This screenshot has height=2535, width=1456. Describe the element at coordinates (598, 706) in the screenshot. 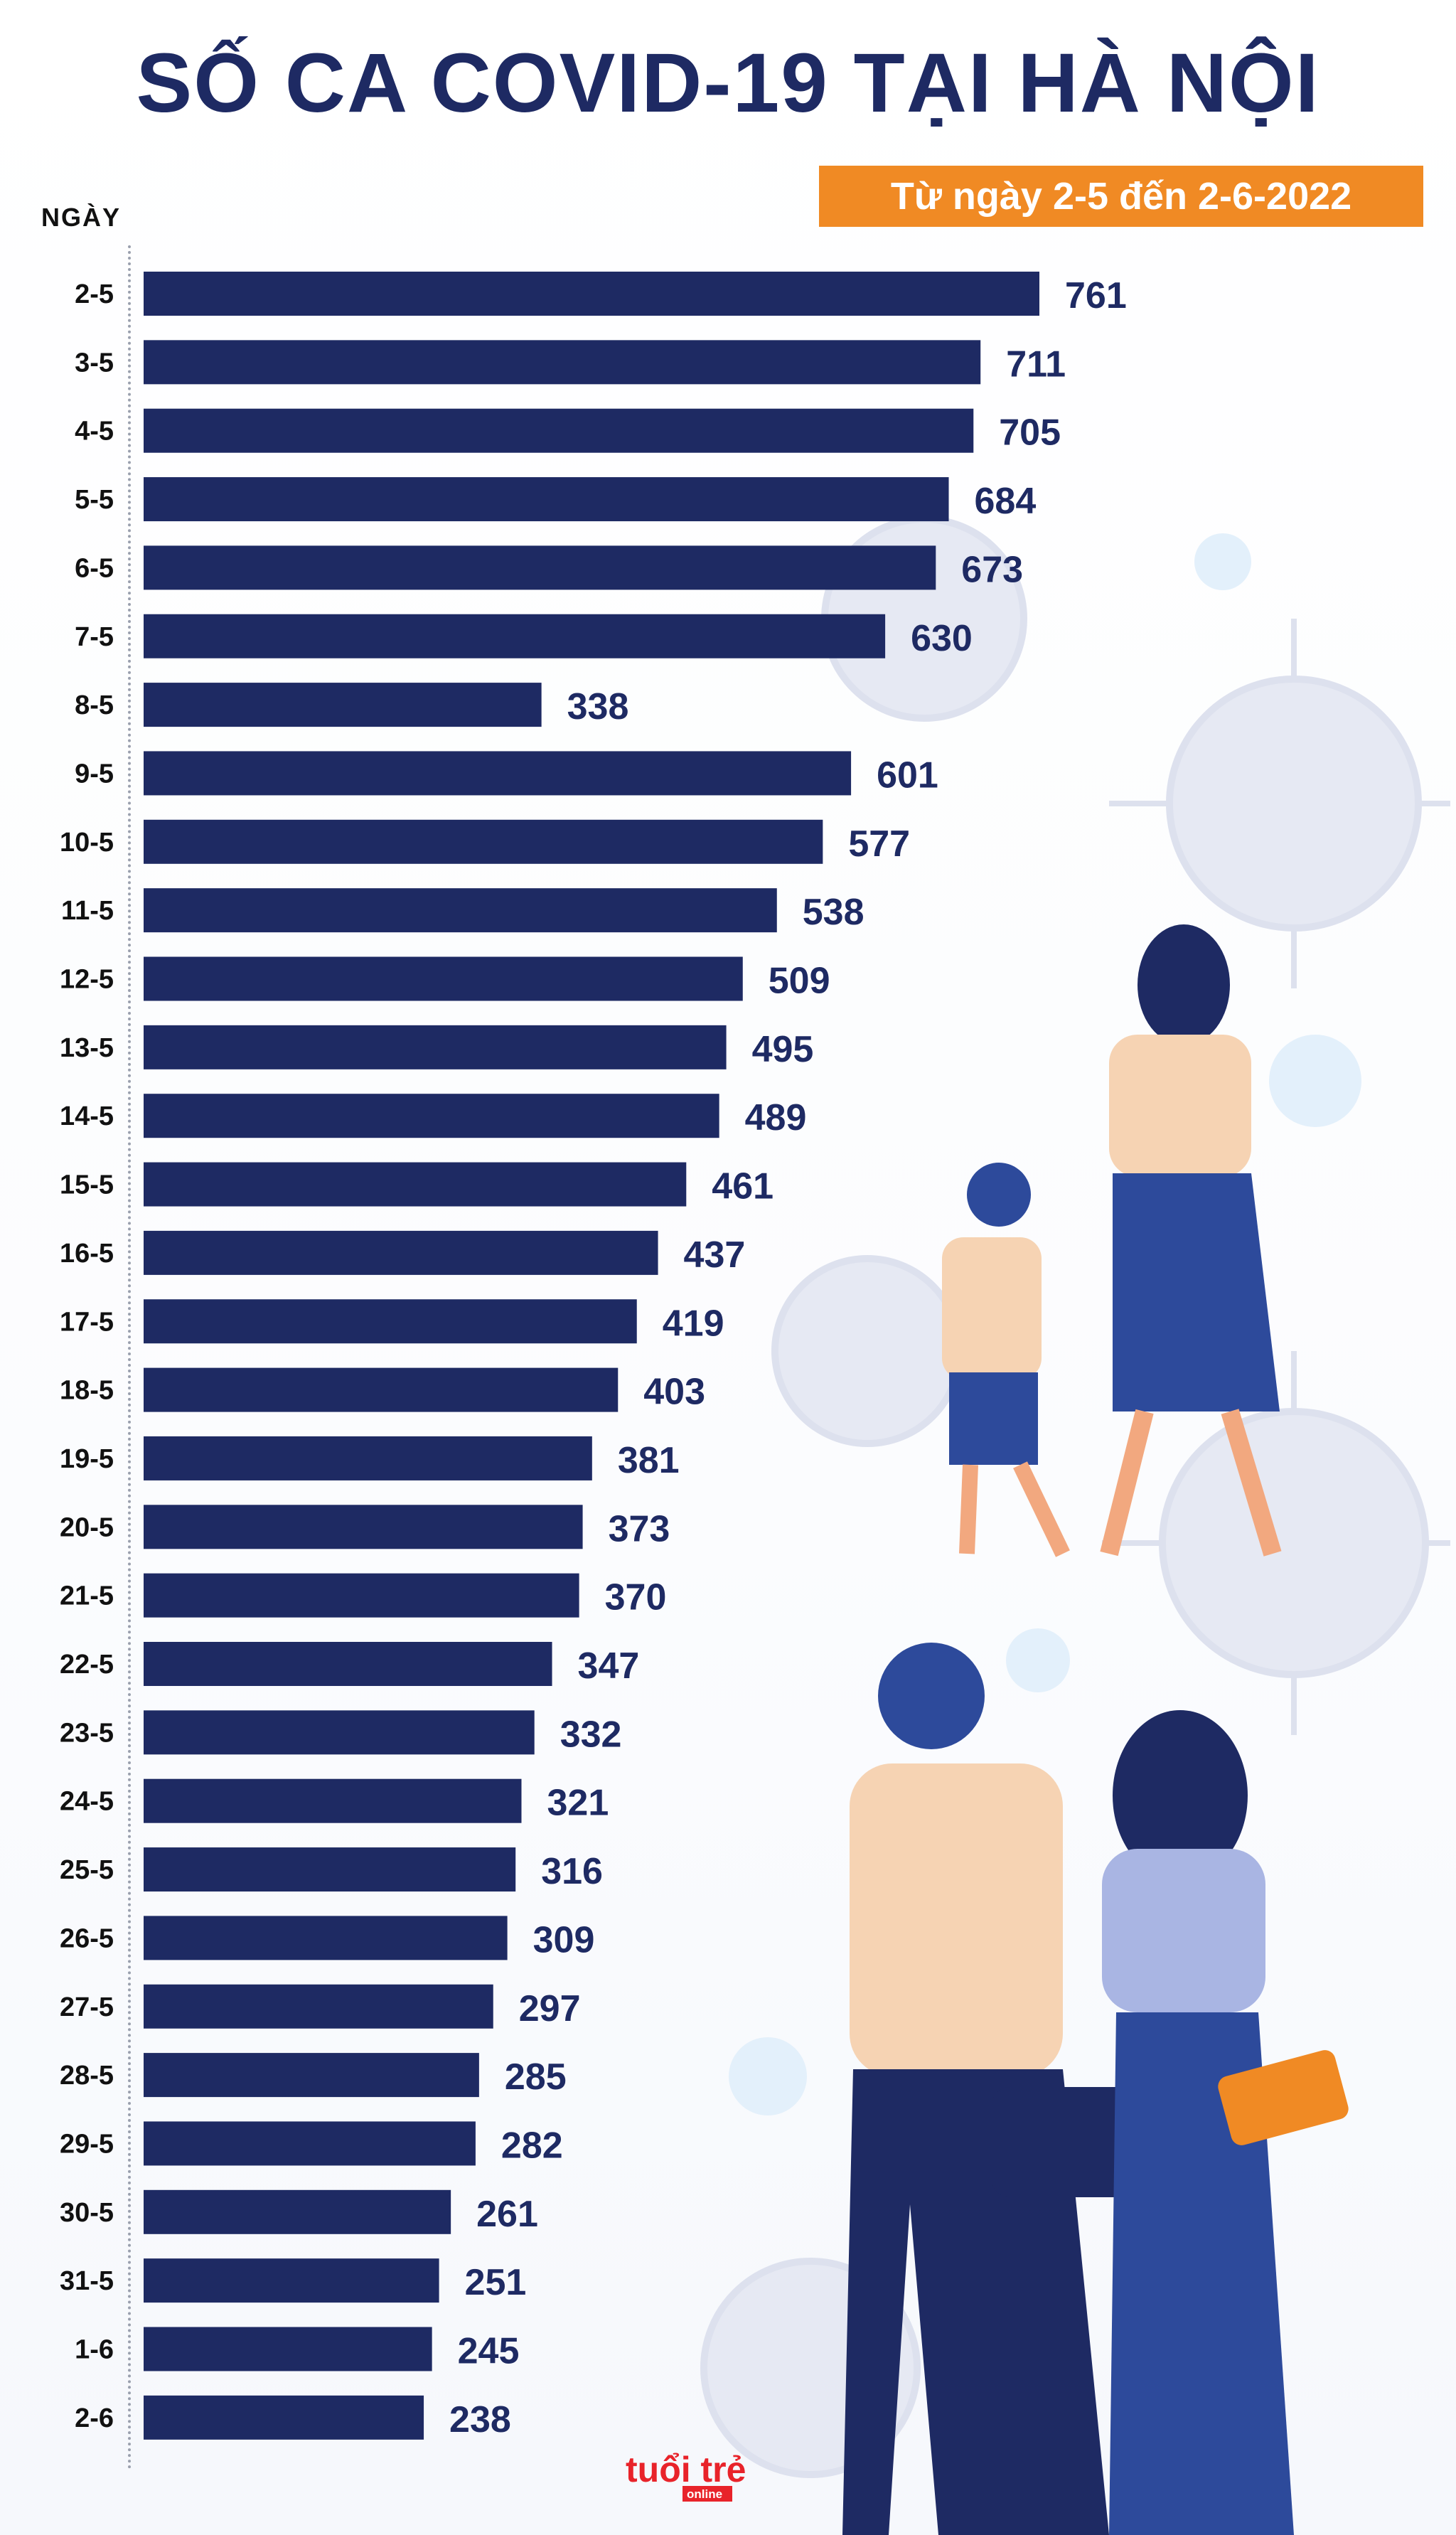

I see `value-label: 338` at that location.